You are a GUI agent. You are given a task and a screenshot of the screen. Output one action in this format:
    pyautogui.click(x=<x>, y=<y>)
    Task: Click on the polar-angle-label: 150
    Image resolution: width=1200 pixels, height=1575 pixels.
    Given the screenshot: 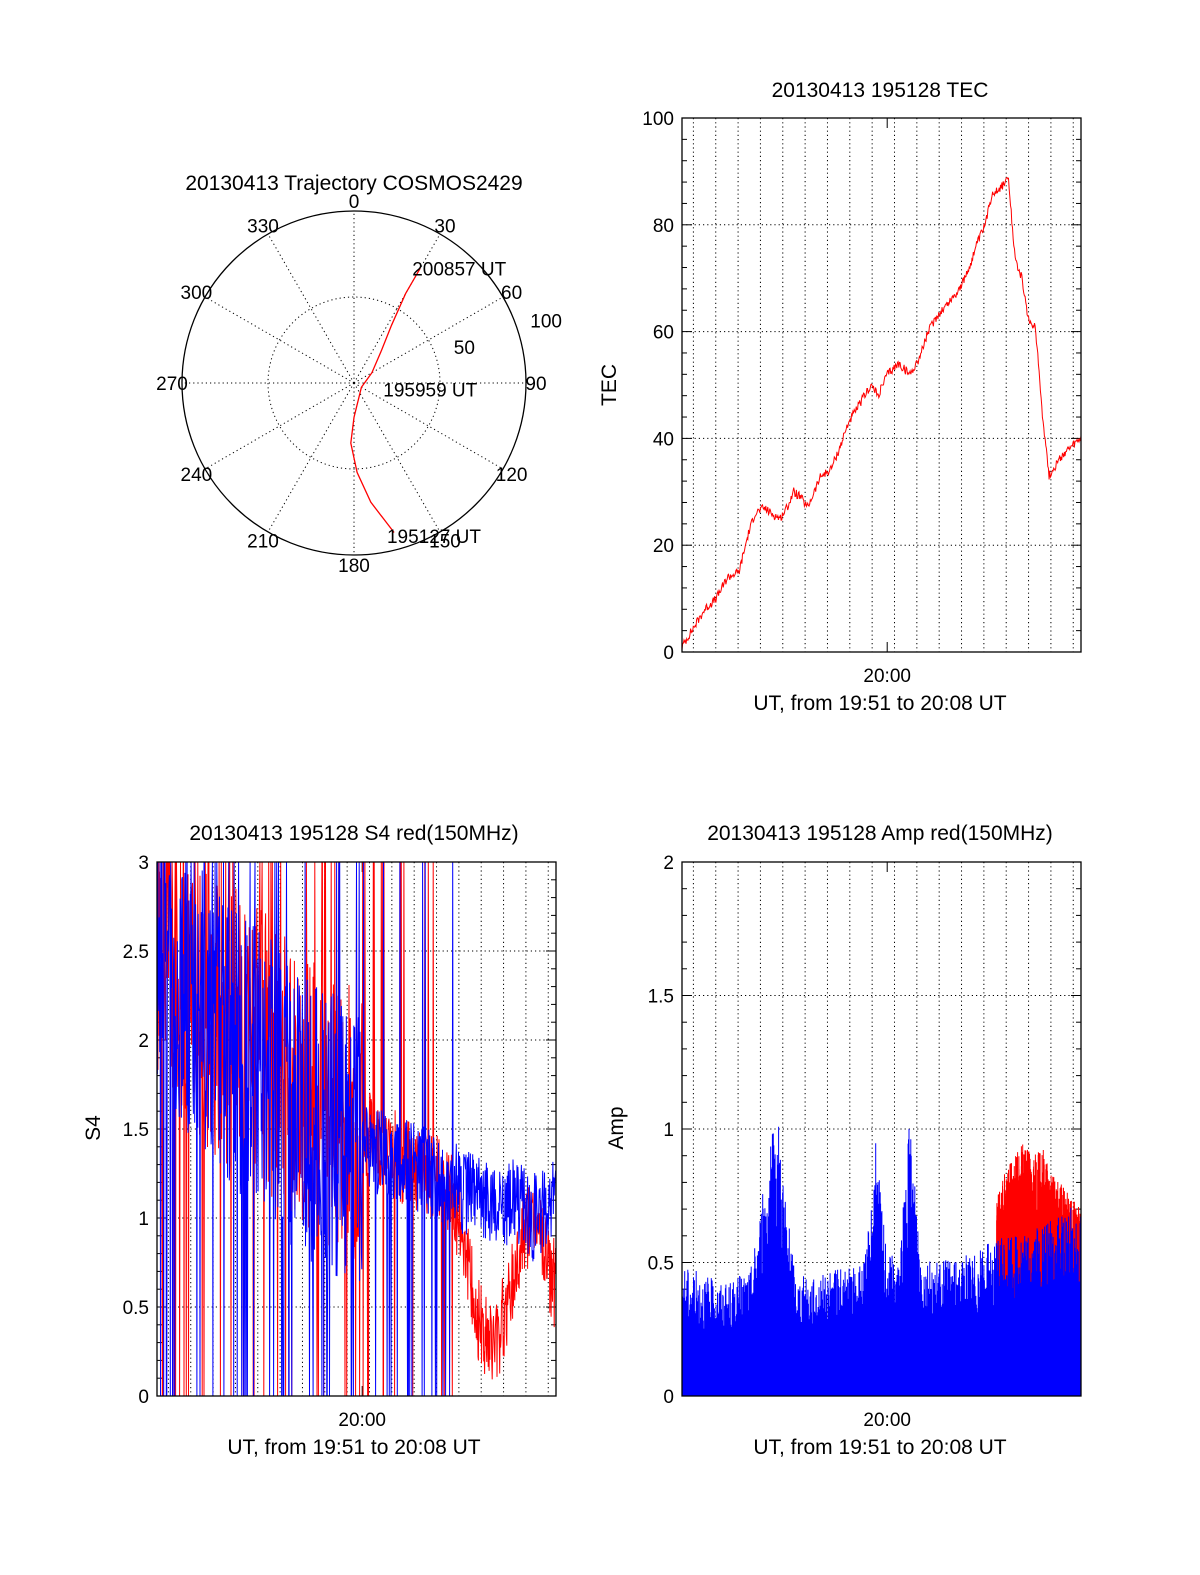 What is the action you would take?
    pyautogui.click(x=445, y=542)
    